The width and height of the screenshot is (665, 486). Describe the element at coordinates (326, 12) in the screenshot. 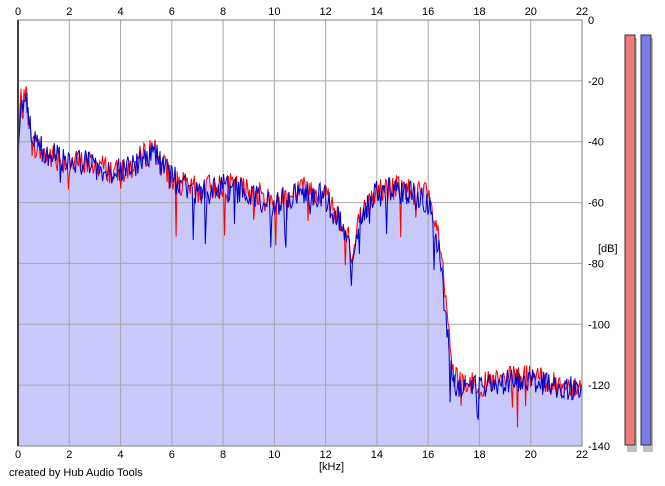

I see `x-tick-label-top: 12` at that location.